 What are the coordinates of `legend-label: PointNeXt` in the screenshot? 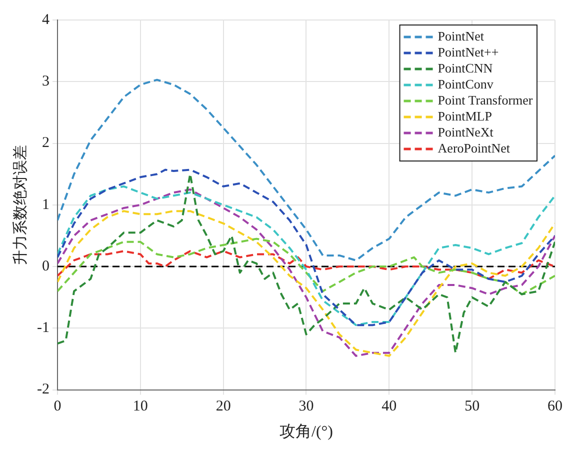 It's located at (466, 132).